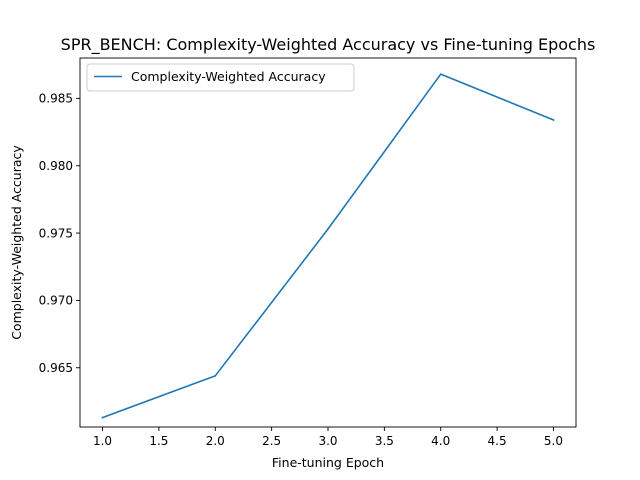  I want to click on y-axis-label: Complexity-Weighted Accuracy, so click(16, 242).